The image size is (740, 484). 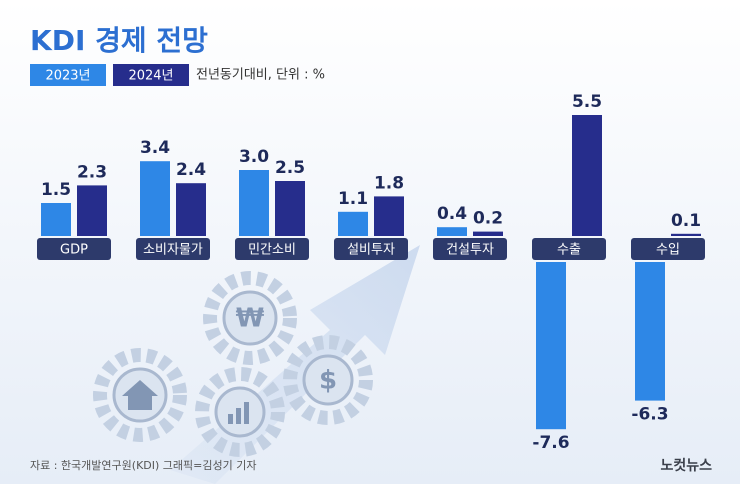 I want to click on category-label: 수출, so click(x=569, y=250).